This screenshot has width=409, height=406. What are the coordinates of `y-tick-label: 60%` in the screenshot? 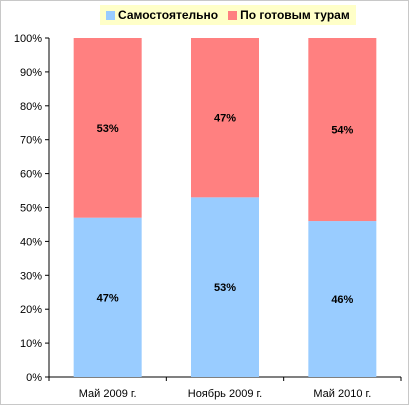 It's located at (31, 175).